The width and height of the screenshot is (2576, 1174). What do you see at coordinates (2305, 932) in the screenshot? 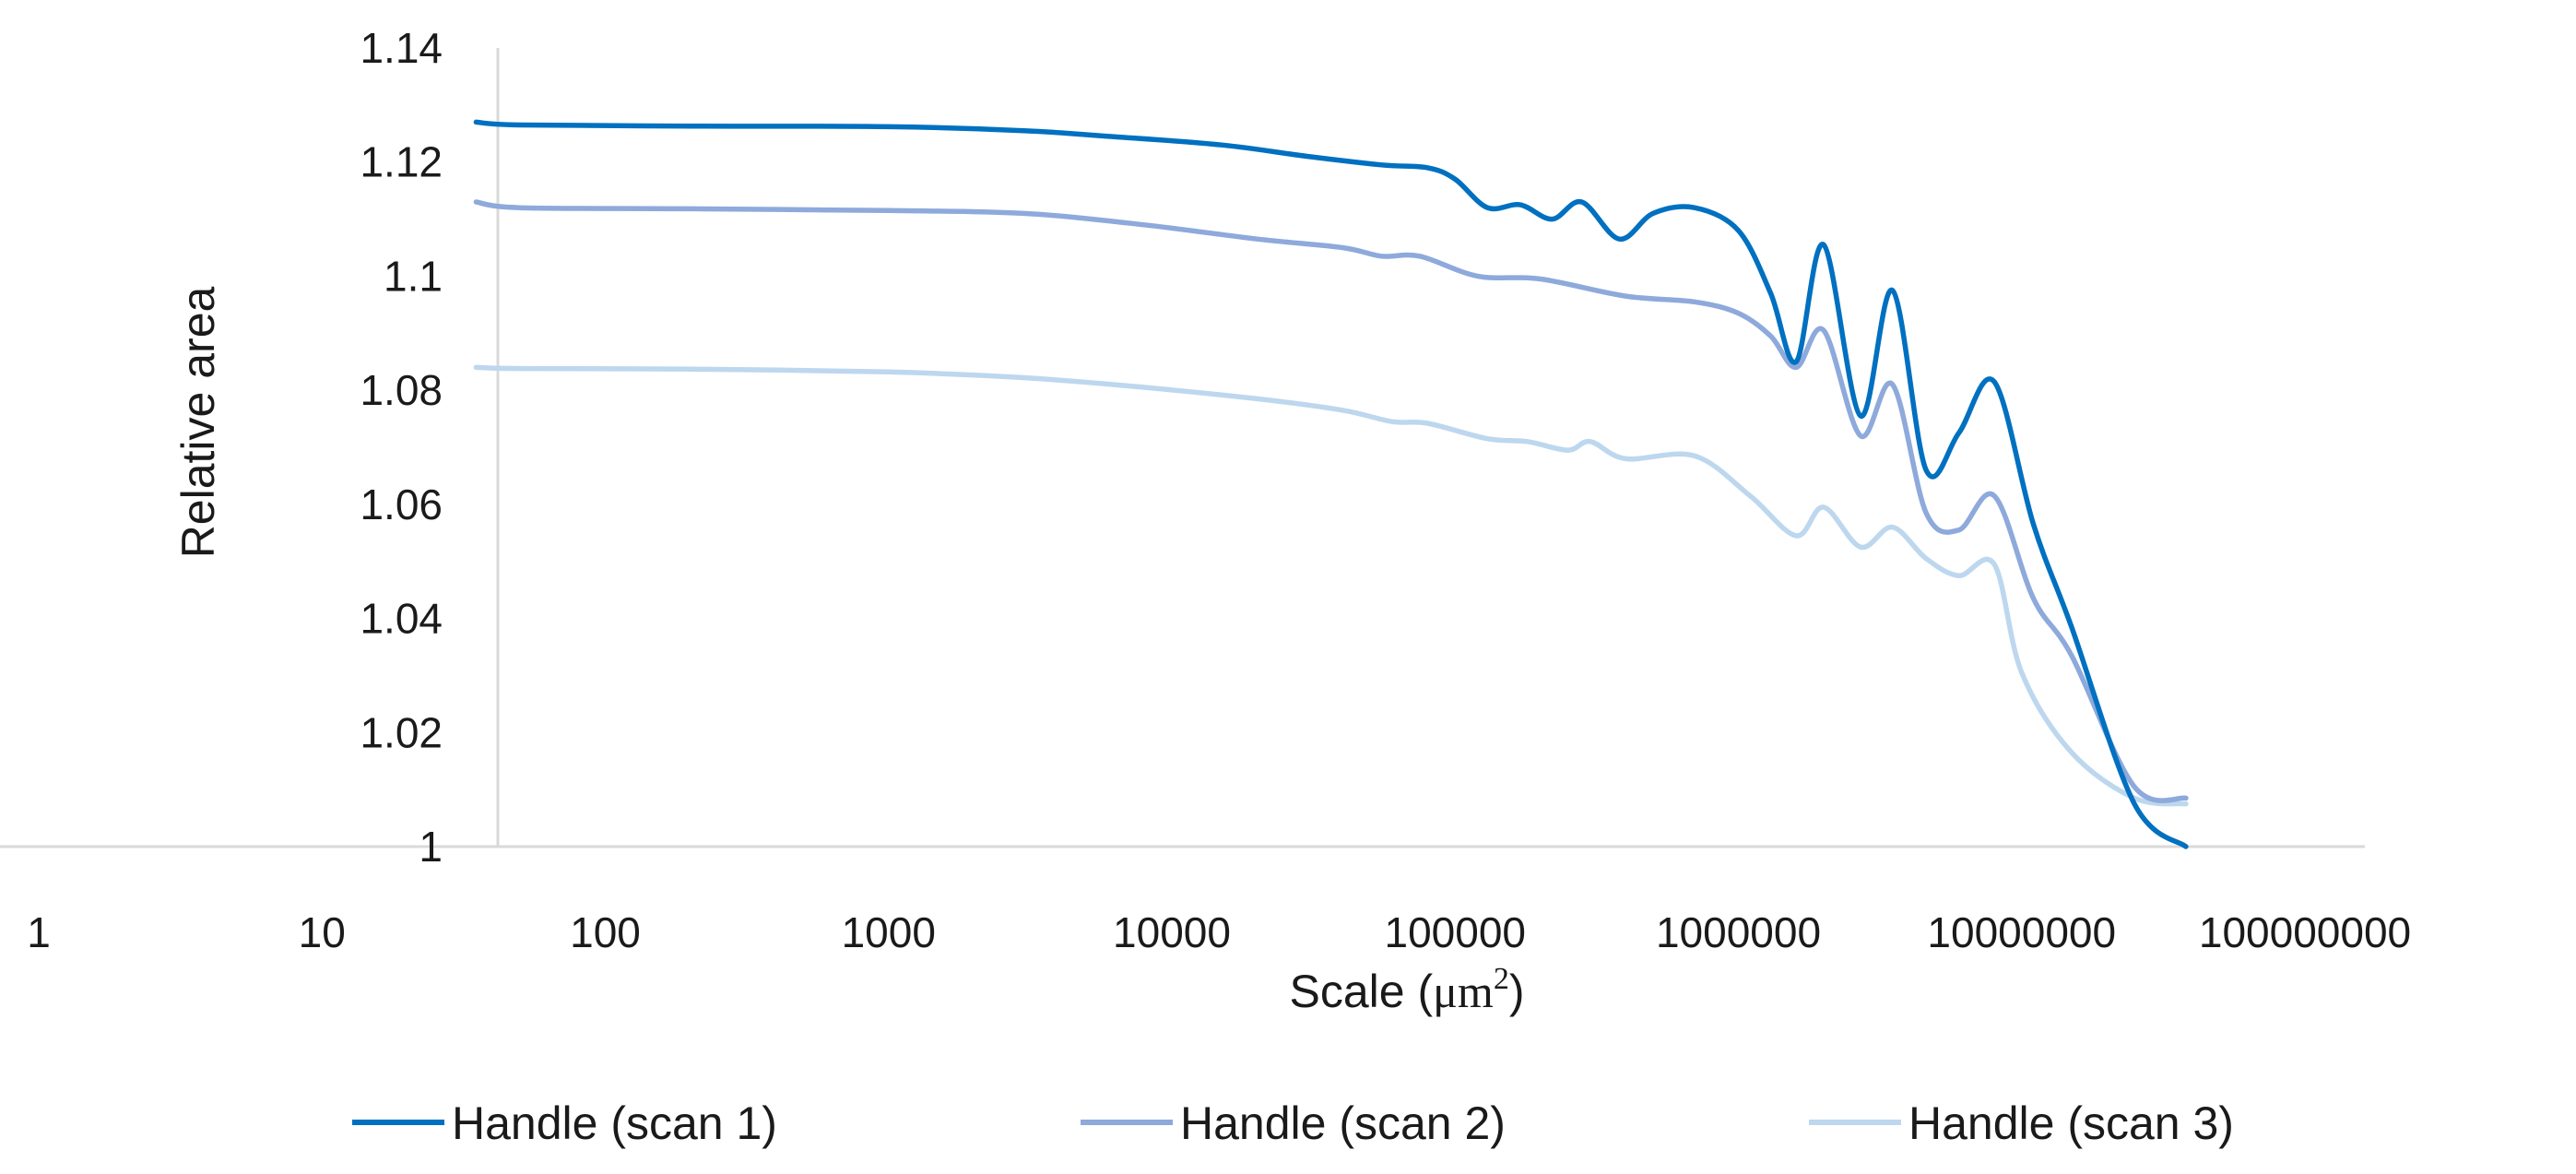
I see `x-tick-label: 100000000` at bounding box center [2305, 932].